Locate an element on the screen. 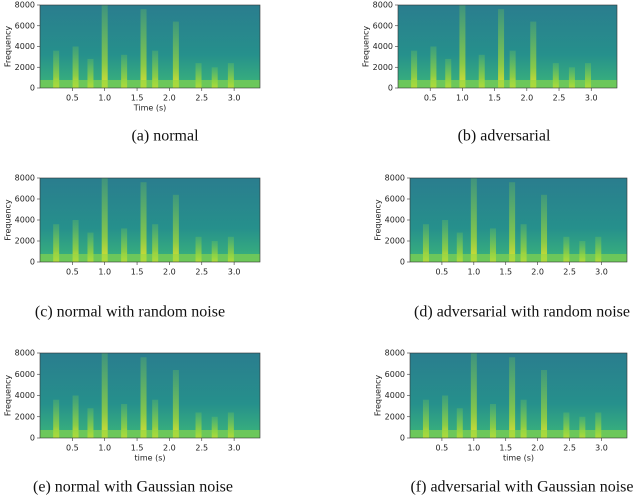  x-axis-label: Time (s) is located at coordinates (150, 108).